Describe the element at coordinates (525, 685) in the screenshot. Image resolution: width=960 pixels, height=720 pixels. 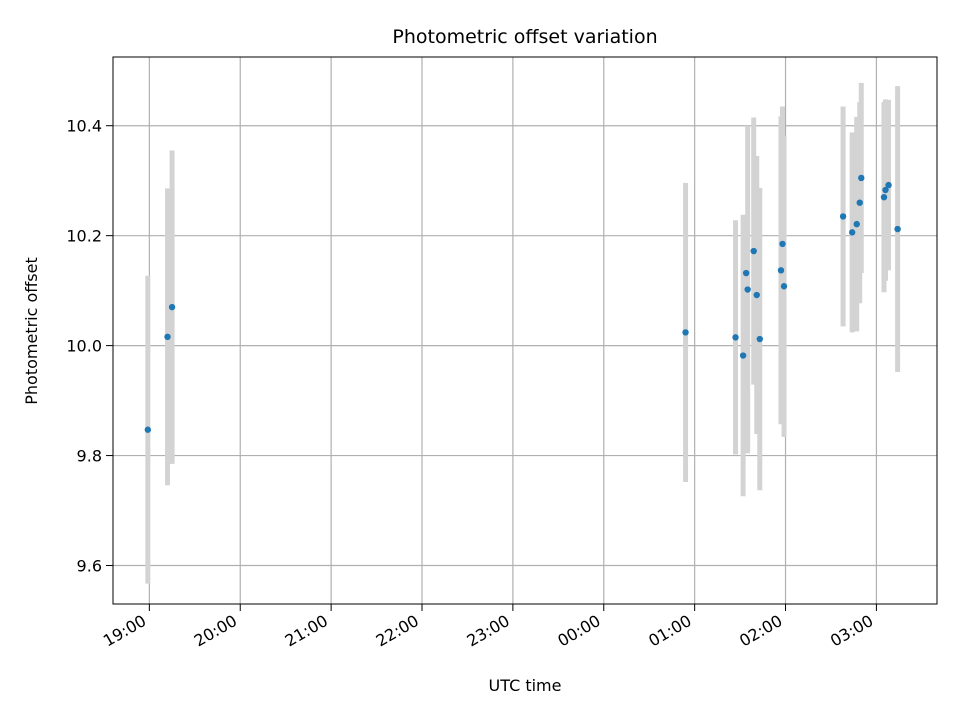
I see `x-axis-label: UTC time` at that location.